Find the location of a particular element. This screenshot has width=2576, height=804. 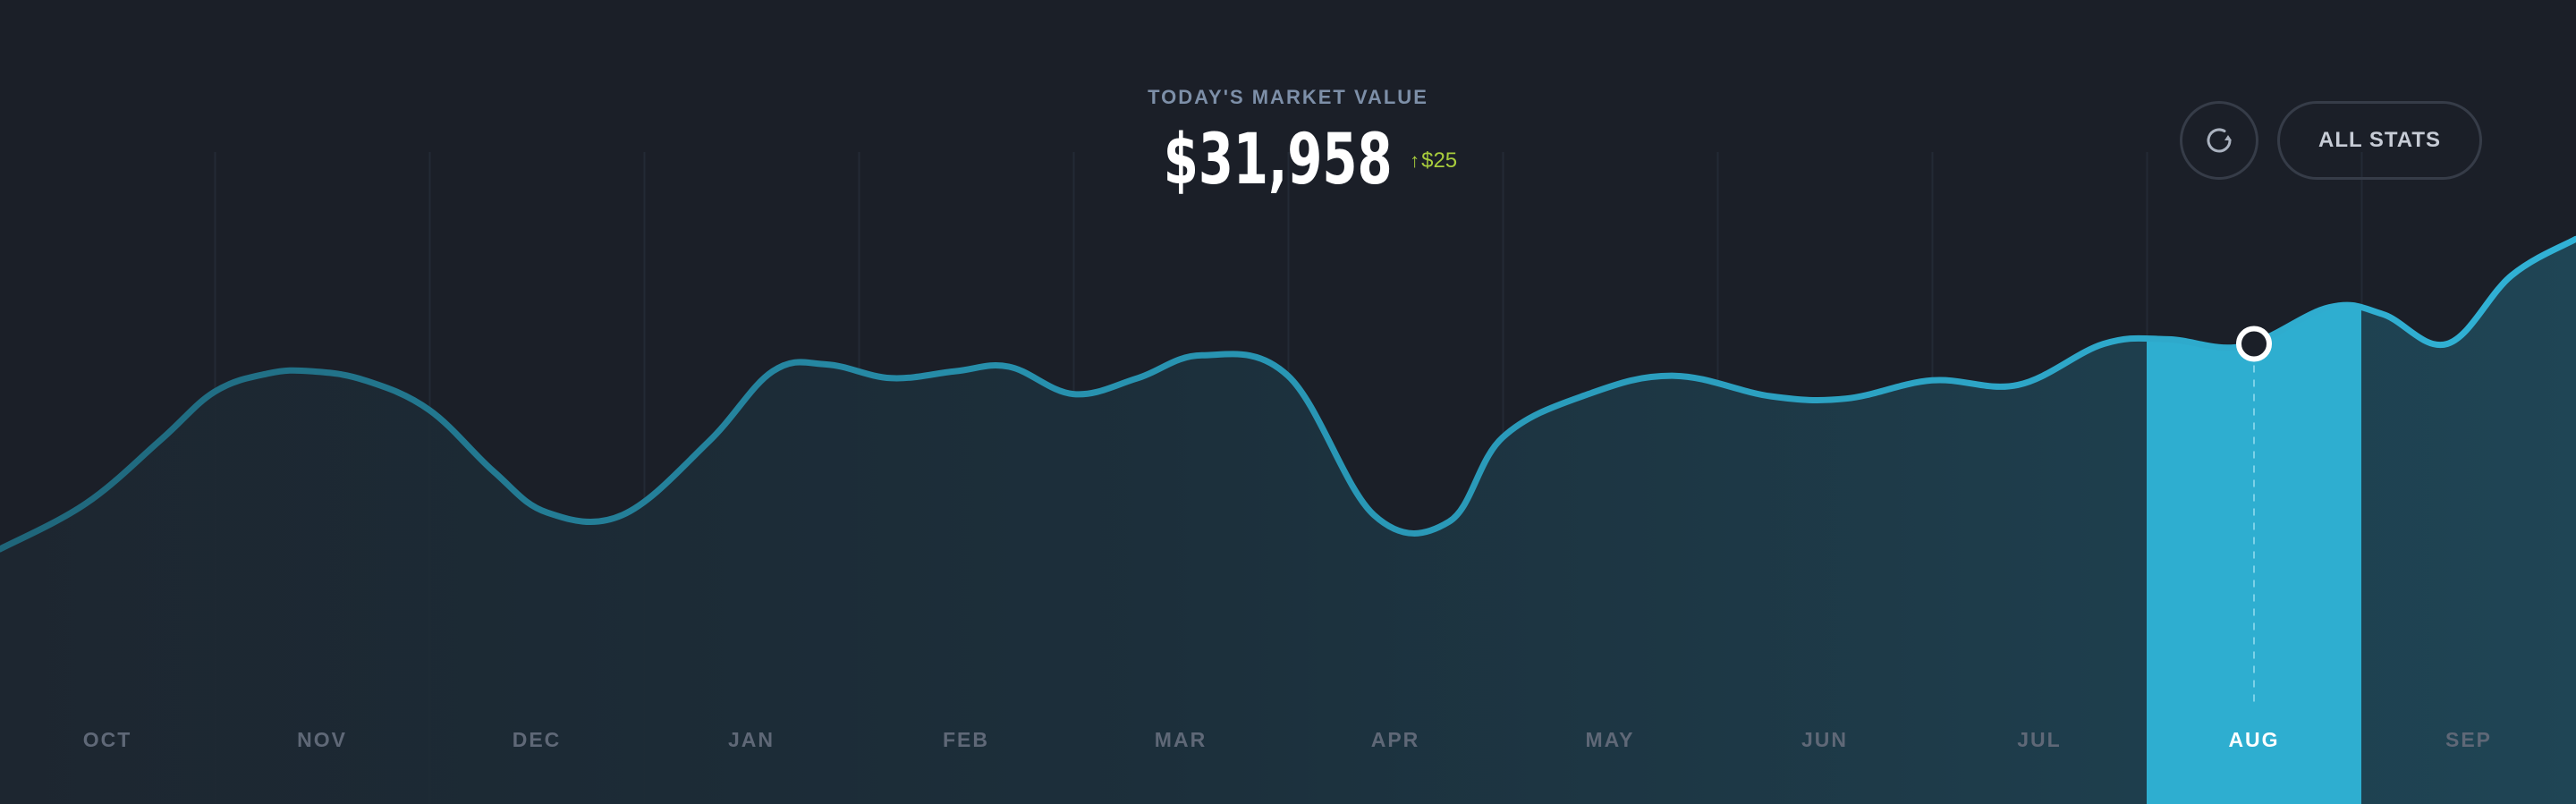

month-label-apr: APR is located at coordinates (1395, 740).